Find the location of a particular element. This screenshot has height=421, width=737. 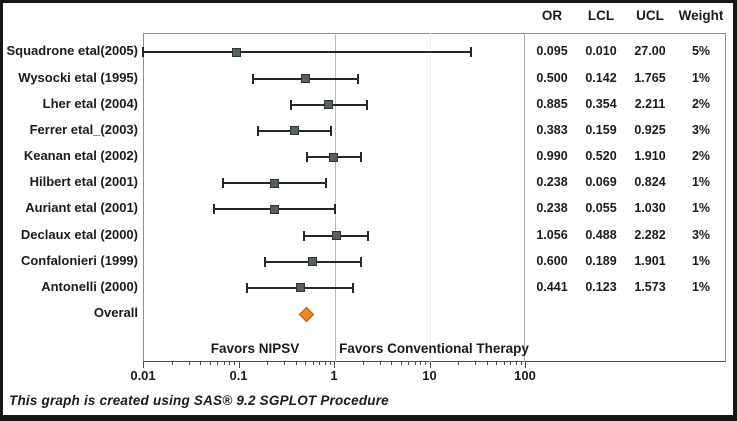

ci-line is located at coordinates (307, 52).